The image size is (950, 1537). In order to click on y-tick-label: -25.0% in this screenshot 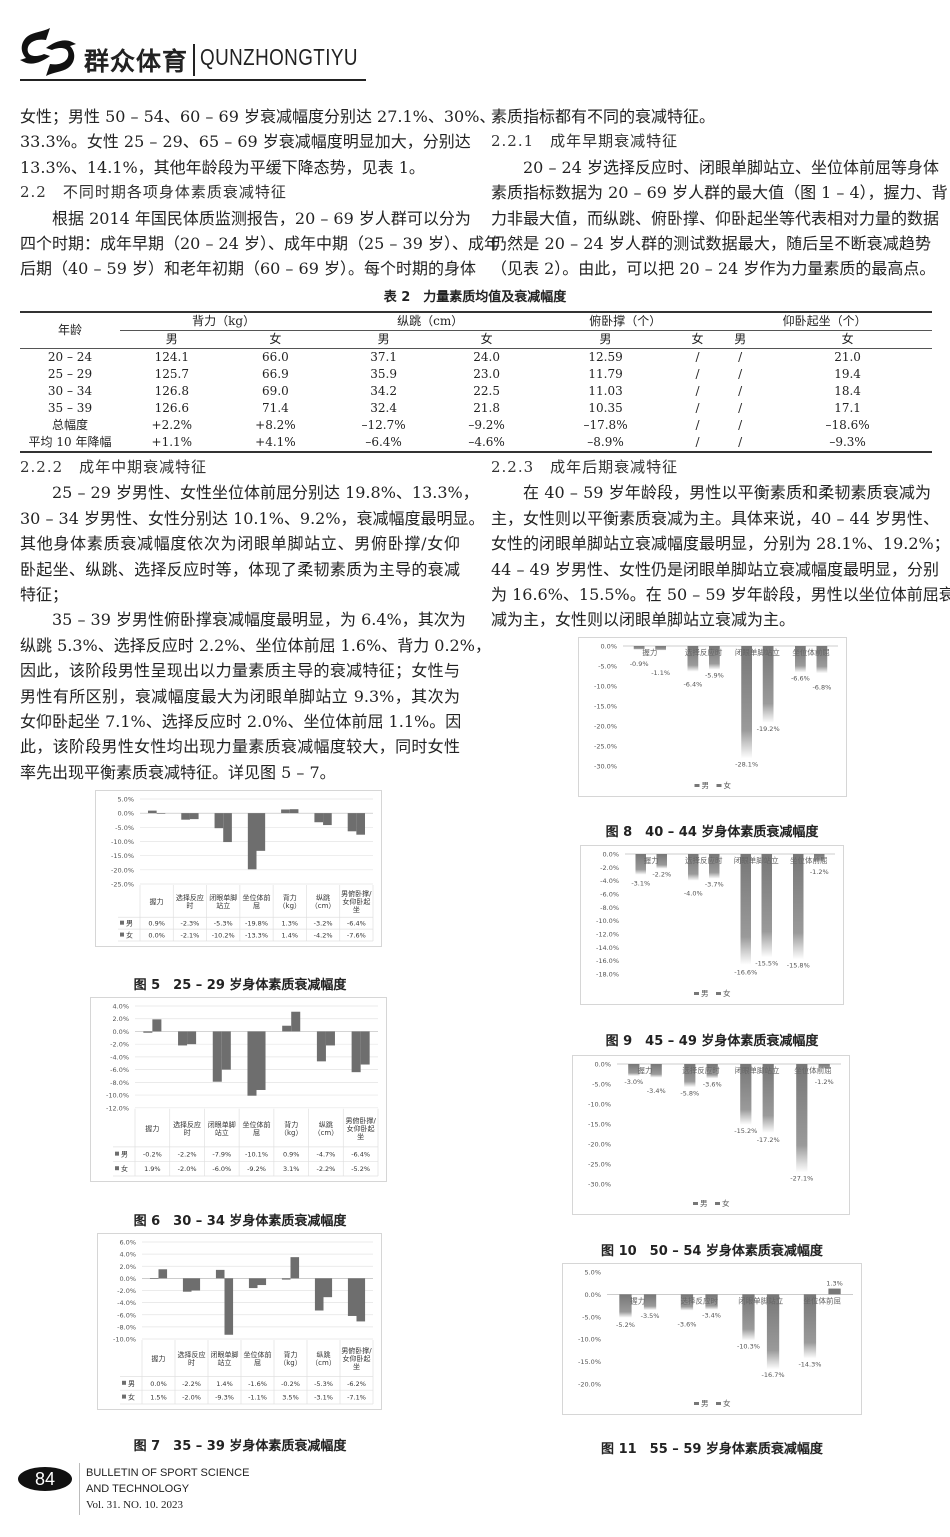, I will do `click(122, 885)`.